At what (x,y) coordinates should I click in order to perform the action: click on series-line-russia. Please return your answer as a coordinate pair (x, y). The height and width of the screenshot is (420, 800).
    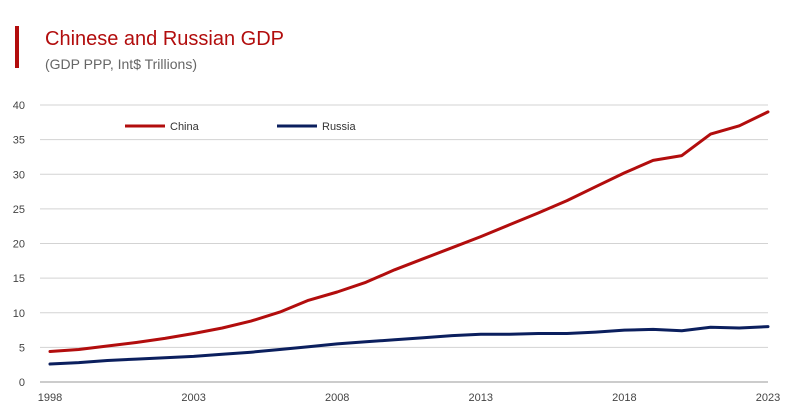
    Looking at the image, I should click on (409, 345).